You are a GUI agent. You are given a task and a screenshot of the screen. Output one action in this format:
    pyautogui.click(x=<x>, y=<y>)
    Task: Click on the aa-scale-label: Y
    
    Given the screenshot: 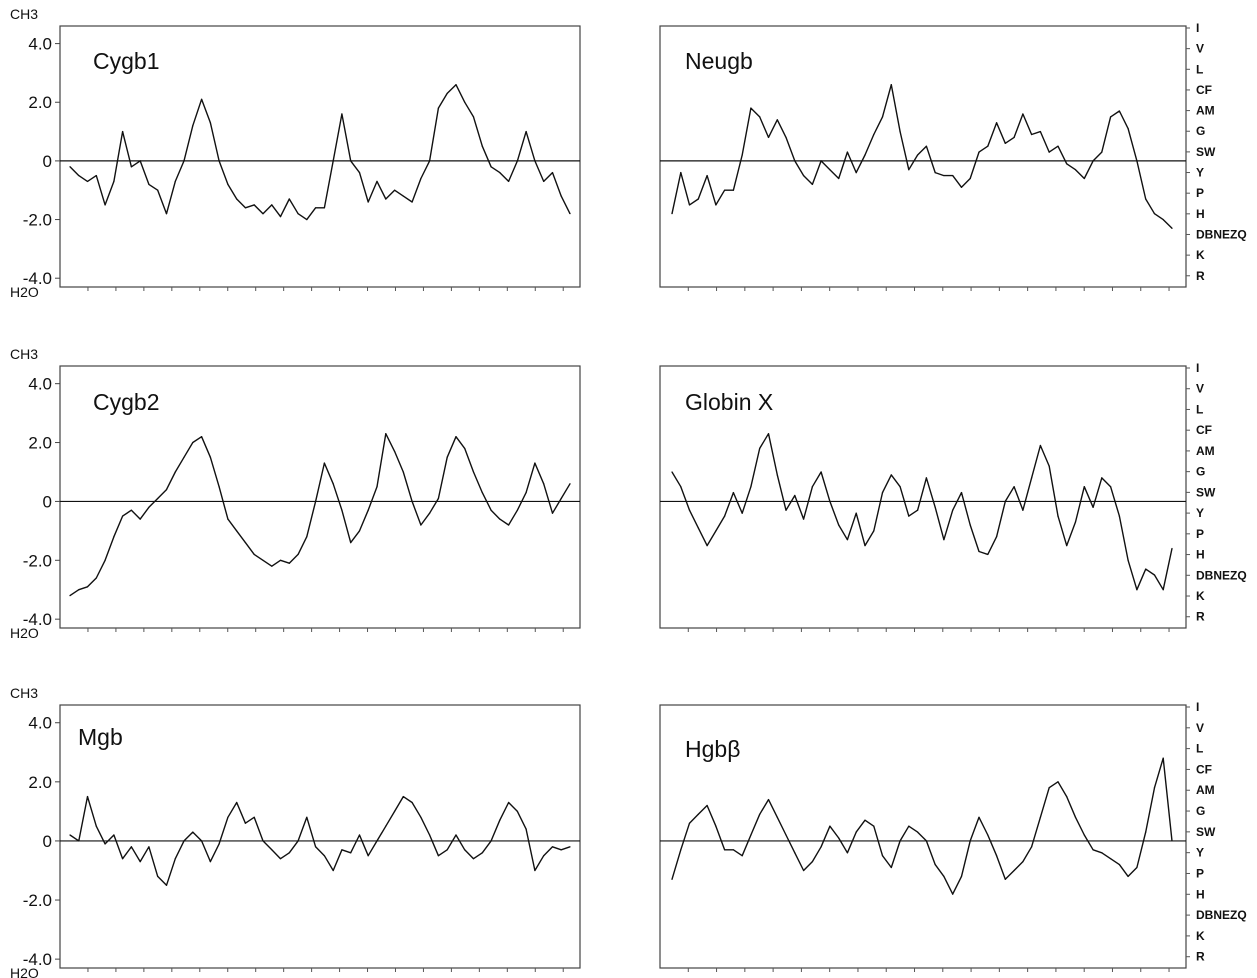 What is the action you would take?
    pyautogui.click(x=1200, y=853)
    